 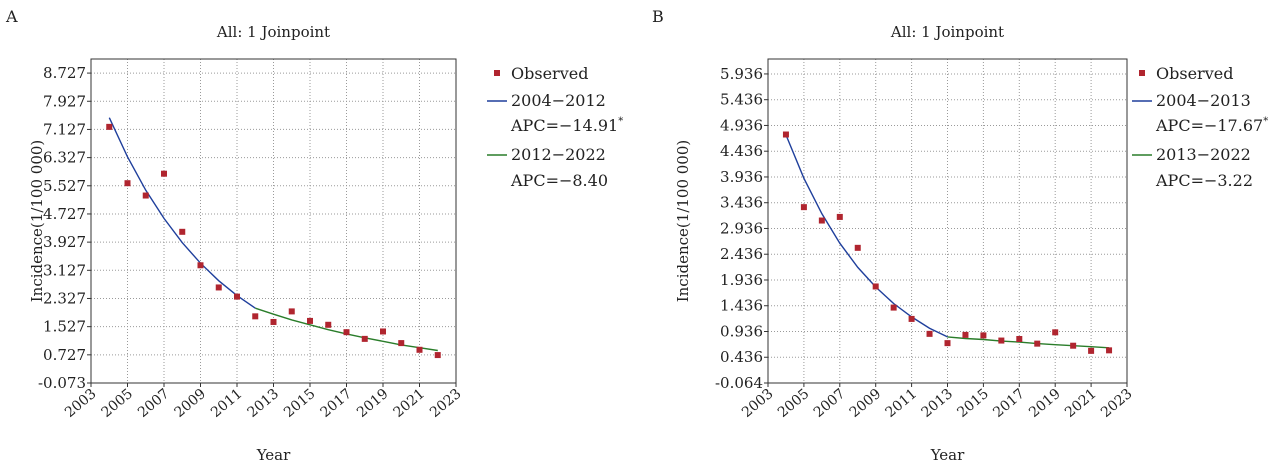 I want to click on y-tick-label: 2.936, so click(x=741, y=228).